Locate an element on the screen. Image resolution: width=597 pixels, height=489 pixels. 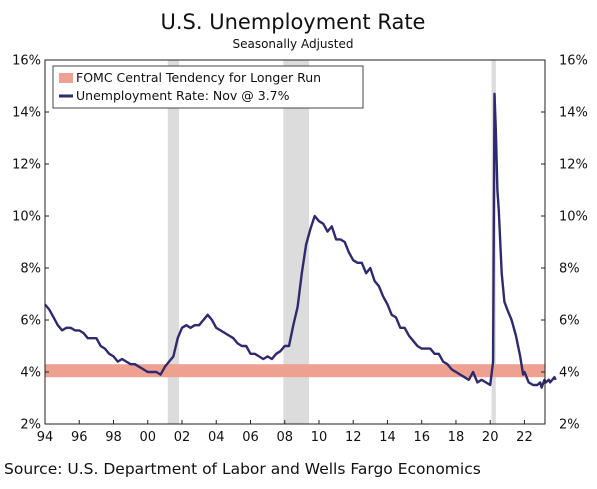
fomc-band-layer is located at coordinates (295, 371).